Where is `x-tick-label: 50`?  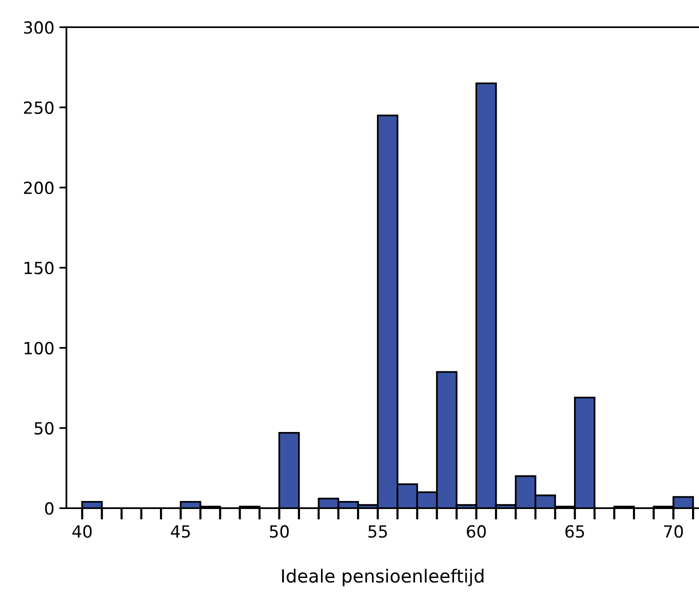 x-tick-label: 50 is located at coordinates (279, 531).